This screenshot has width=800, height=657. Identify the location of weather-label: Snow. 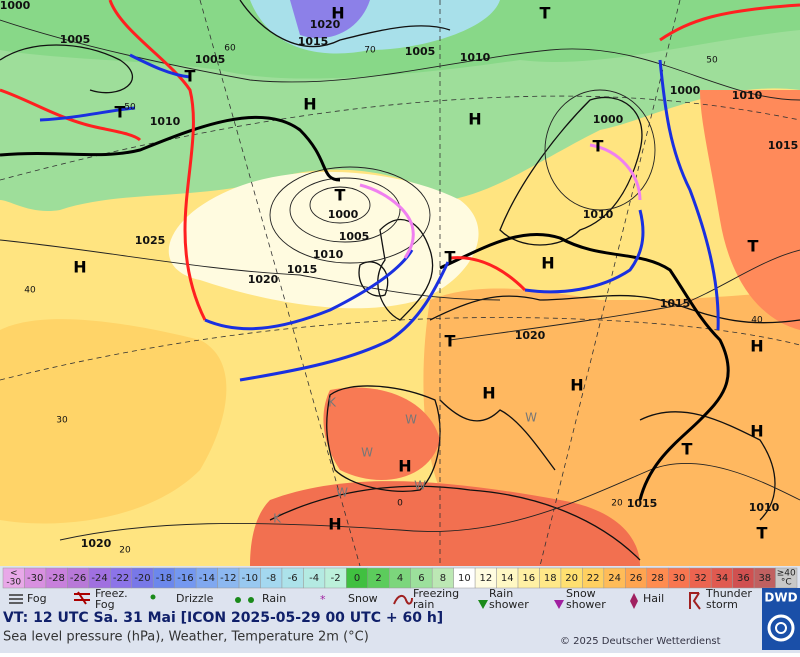
(581, 593).